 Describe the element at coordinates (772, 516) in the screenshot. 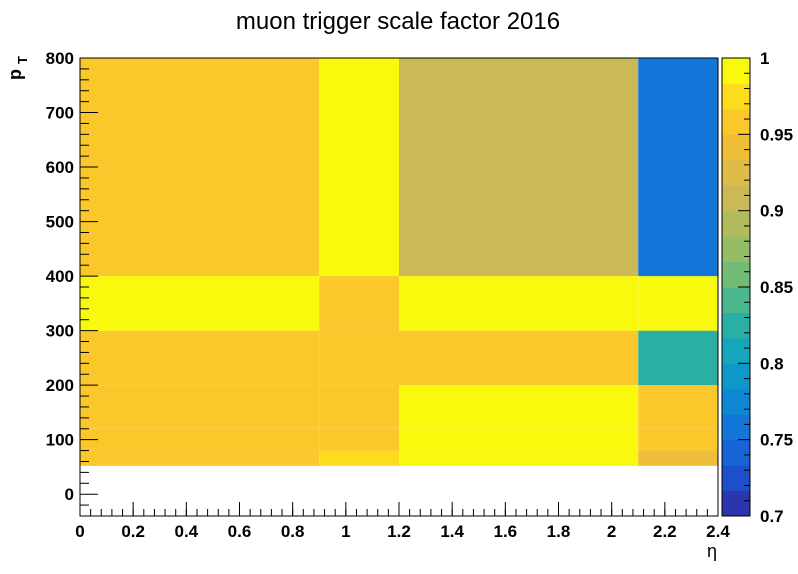

I see `color-scale-label: 0.7` at that location.